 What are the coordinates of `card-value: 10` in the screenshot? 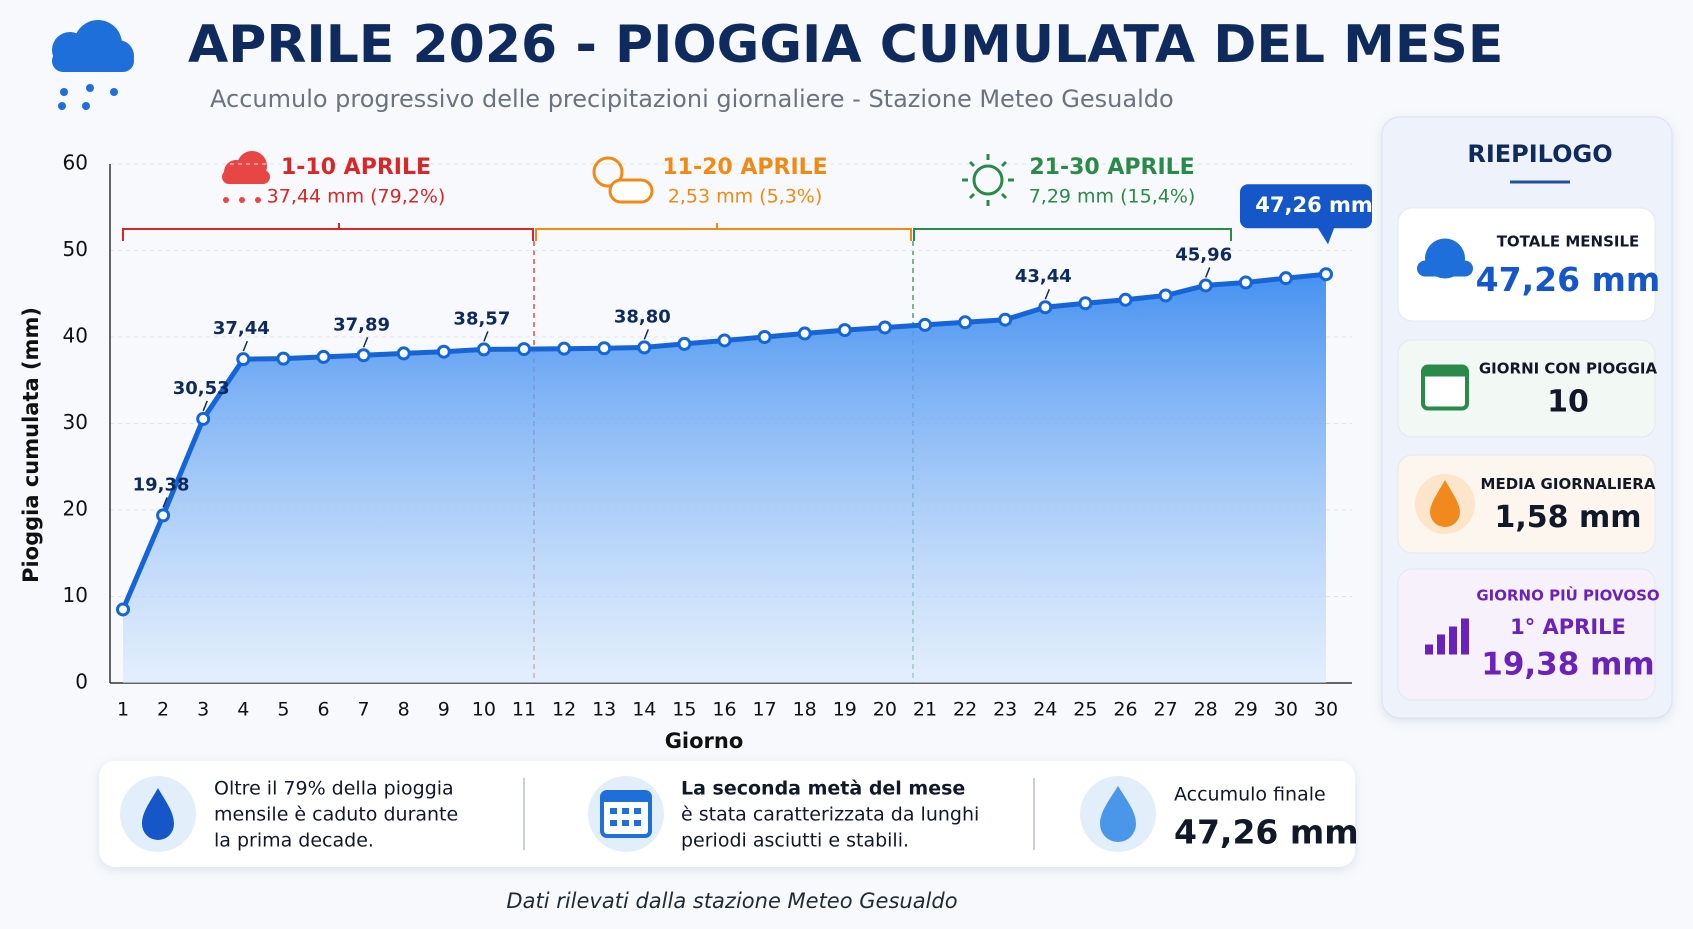 It's located at (1568, 402).